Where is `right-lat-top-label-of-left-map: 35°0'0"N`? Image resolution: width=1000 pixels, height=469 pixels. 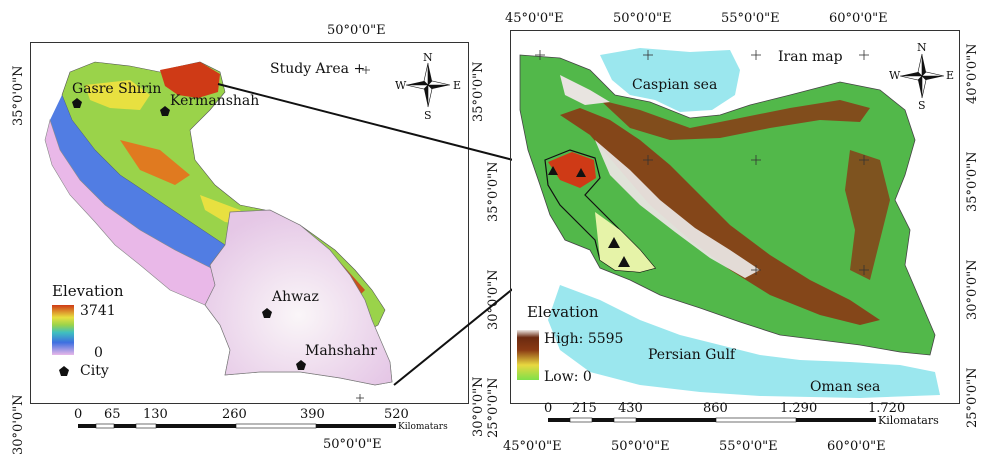 right-lat-top-label-of-left-map: 35°0'0"N is located at coordinates (478, 91).